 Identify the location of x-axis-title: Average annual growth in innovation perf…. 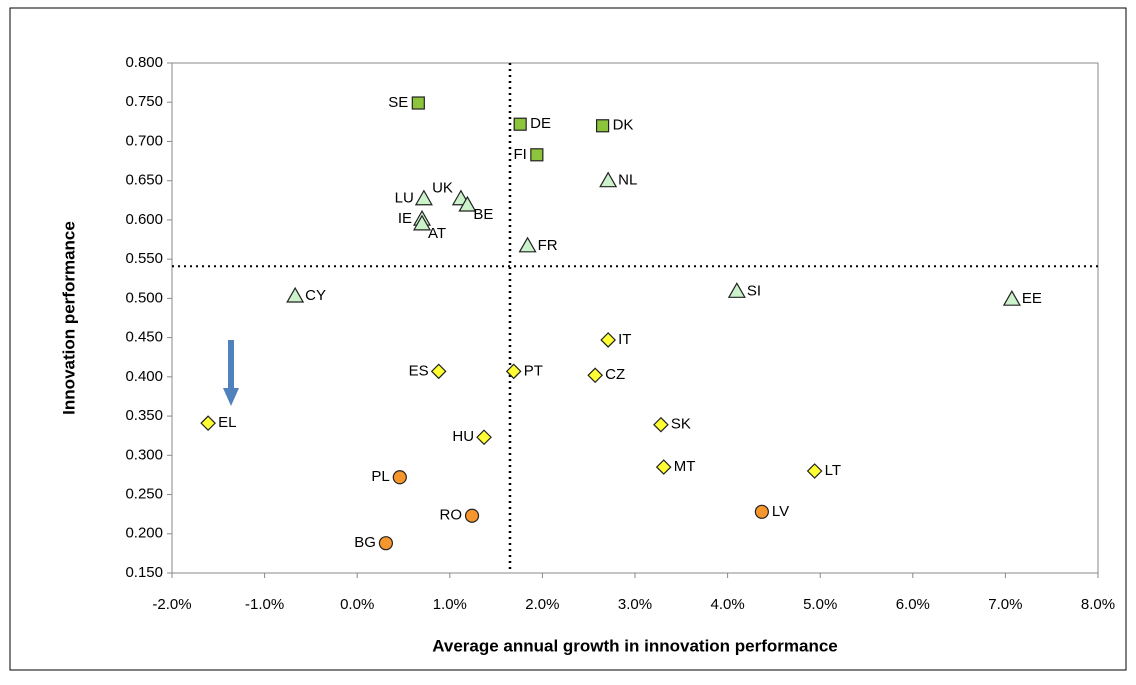
(635, 645).